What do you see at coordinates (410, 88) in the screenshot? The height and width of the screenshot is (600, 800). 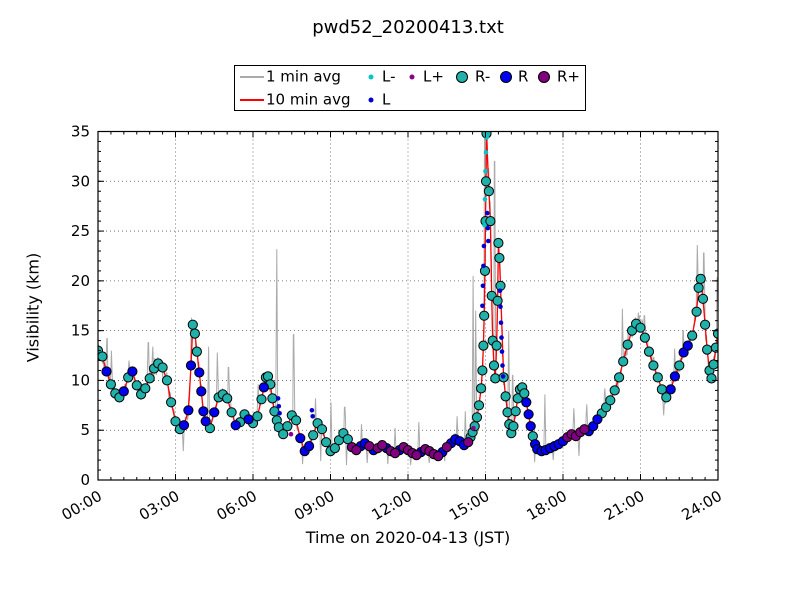 I see `legend: 1 min avg 10 min avg L- L L+ R- R R+` at bounding box center [410, 88].